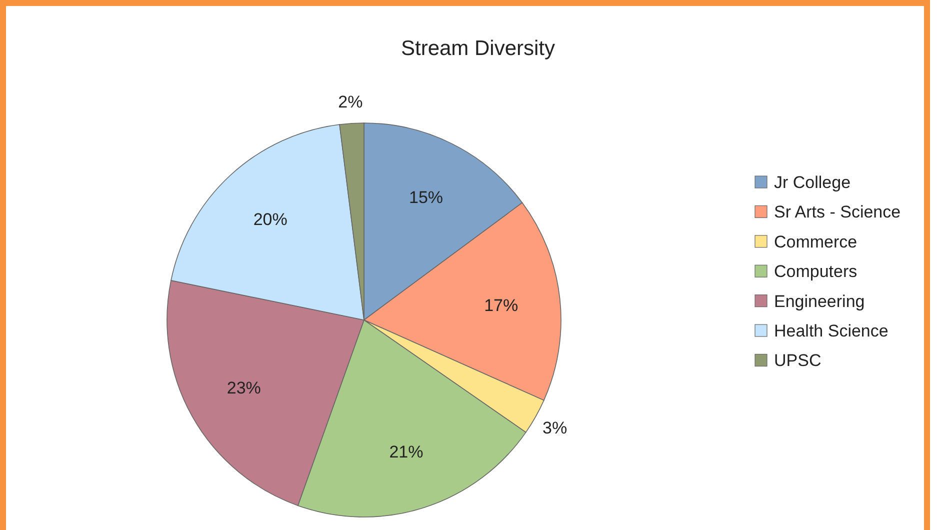  Describe the element at coordinates (837, 212) in the screenshot. I see `legend-label: Sr Arts - Science` at that location.